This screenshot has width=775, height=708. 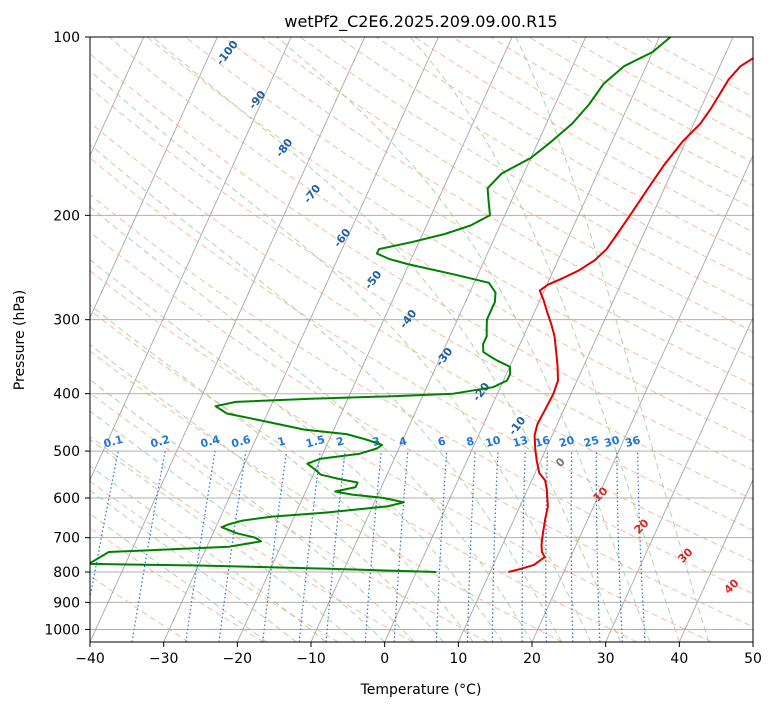 What do you see at coordinates (493, 441) in the screenshot?
I see `mixing-ratio-label: 10` at bounding box center [493, 441].